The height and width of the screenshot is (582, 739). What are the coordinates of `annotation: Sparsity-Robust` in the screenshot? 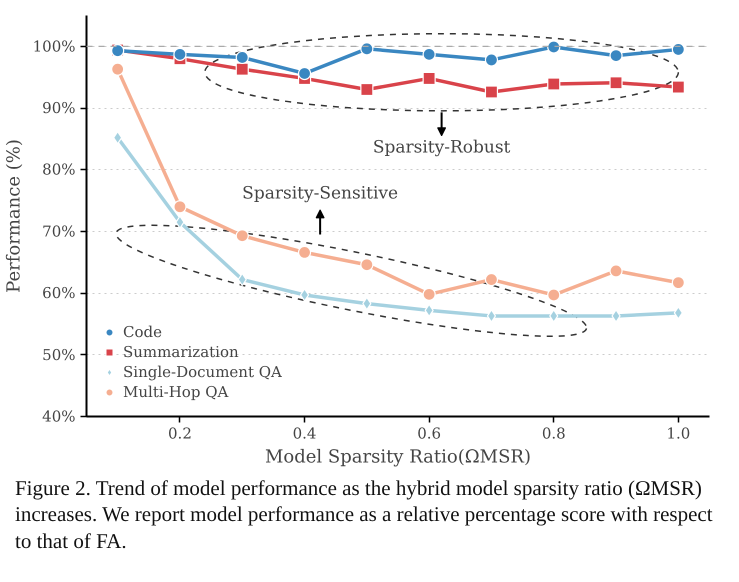 It's located at (441, 147).